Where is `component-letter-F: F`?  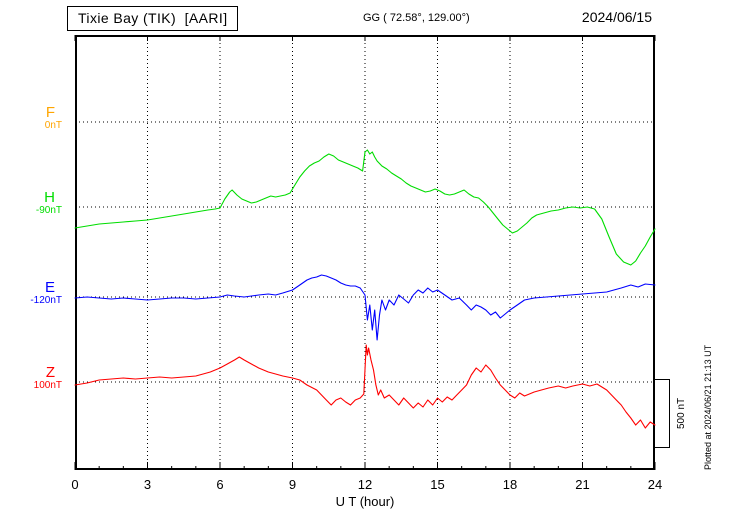 component-letter-F: F is located at coordinates (50, 112).